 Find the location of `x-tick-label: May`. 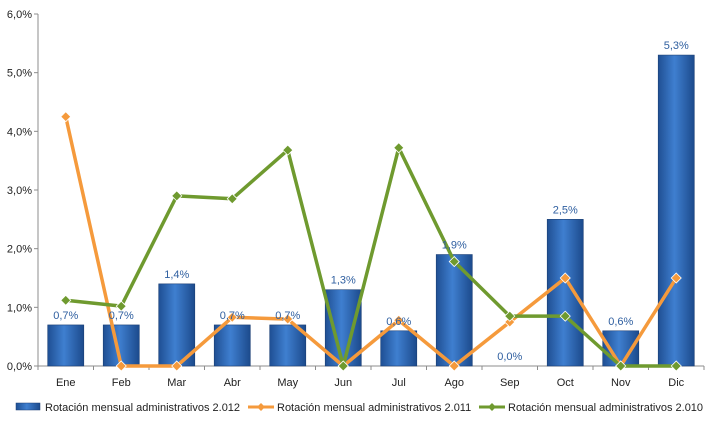

x-tick-label: May is located at coordinates (287, 383).